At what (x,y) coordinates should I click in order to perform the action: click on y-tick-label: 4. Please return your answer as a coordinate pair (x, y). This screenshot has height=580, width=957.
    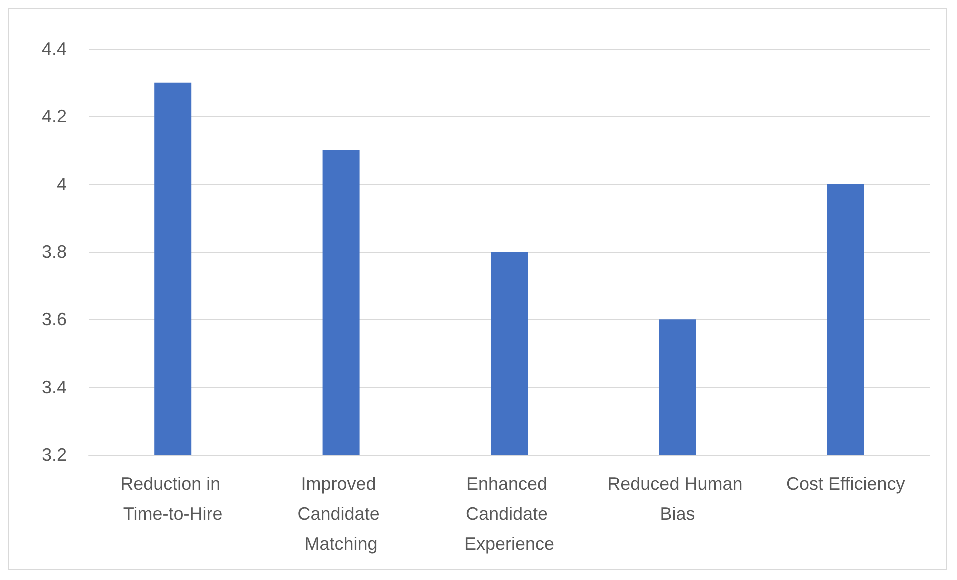
    Looking at the image, I should click on (61, 184).